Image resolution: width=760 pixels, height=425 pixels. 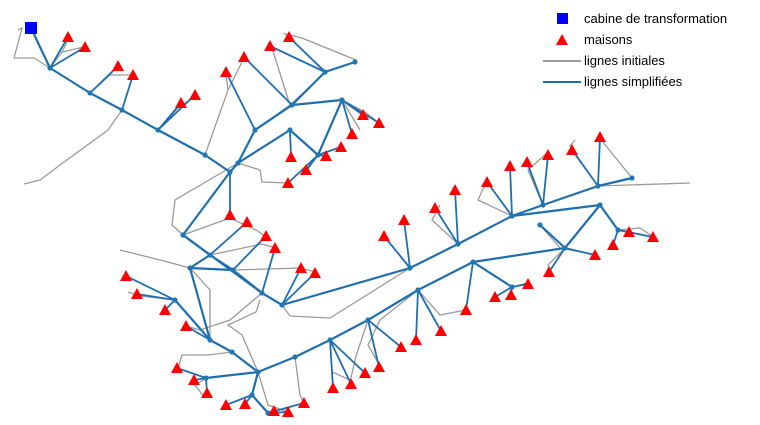 What do you see at coordinates (624, 60) in the screenshot?
I see `legend-label-initial-lines: lignes initiales` at bounding box center [624, 60].